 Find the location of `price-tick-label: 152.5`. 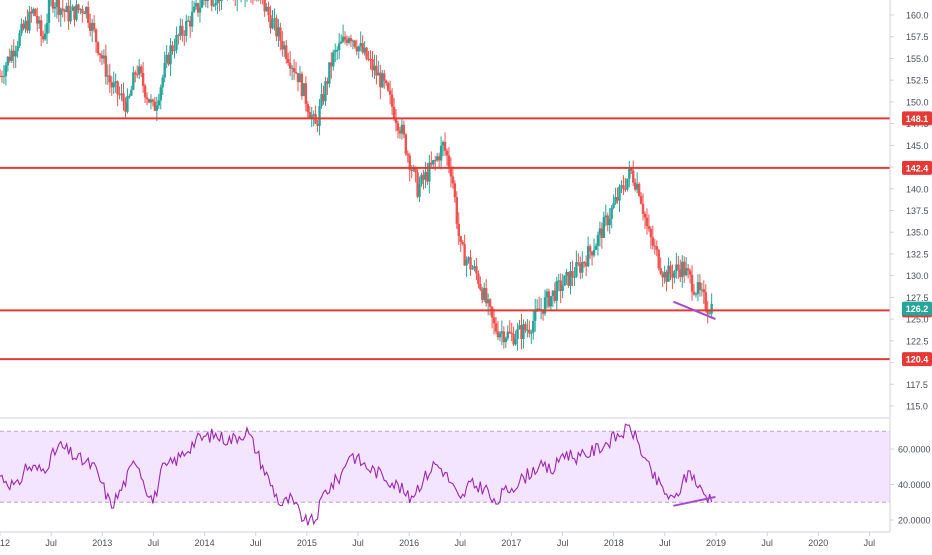

price-tick-label: 152.5 is located at coordinates (917, 81).